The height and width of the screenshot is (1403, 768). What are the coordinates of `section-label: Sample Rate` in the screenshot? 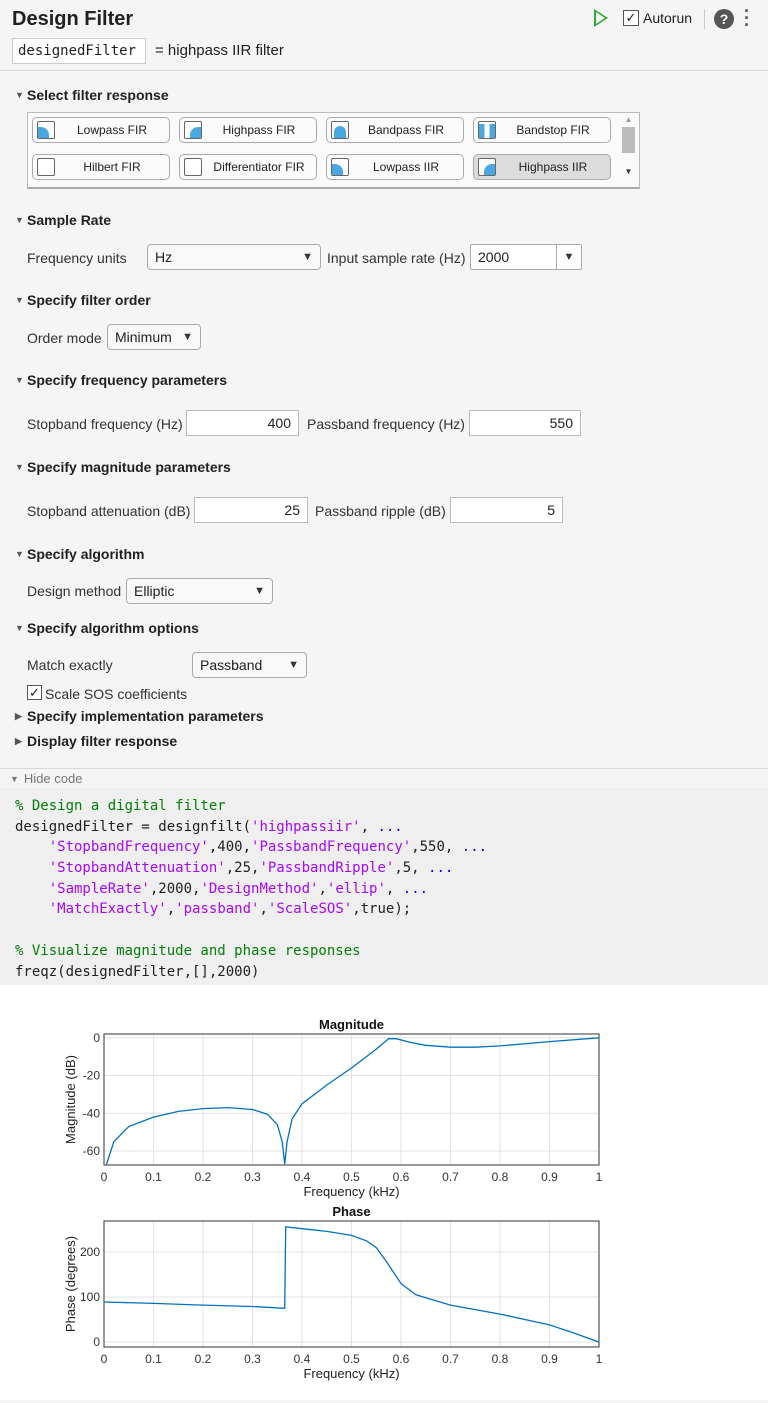 It's located at (69, 220).